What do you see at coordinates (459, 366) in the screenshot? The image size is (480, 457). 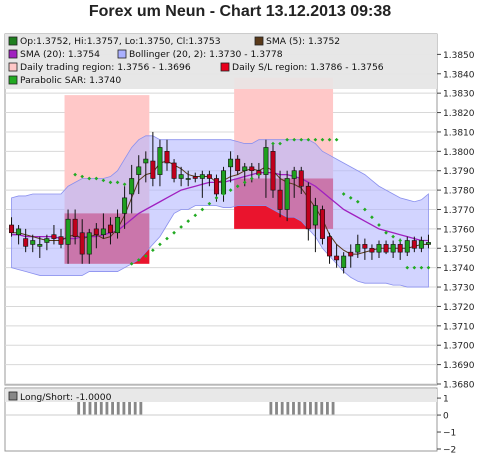 I see `y-tick-label: 1.3690` at bounding box center [459, 366].